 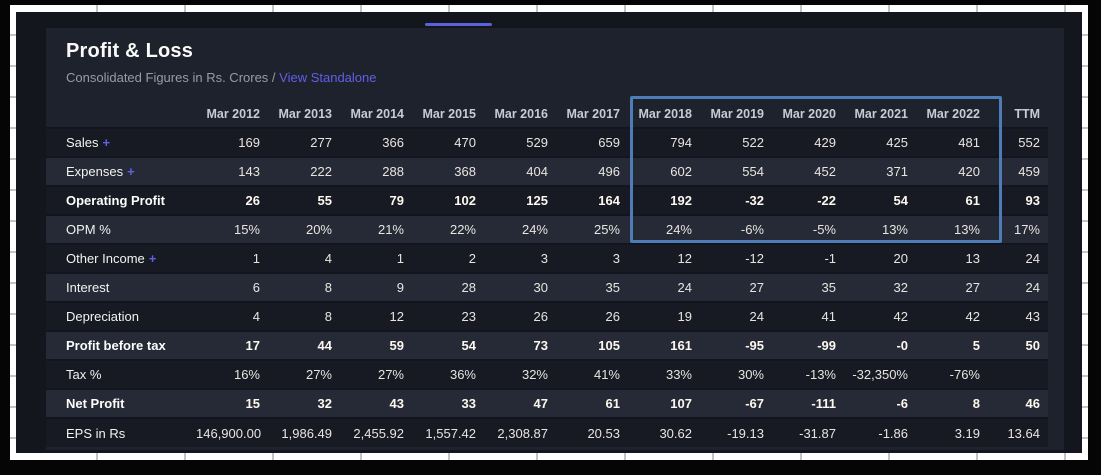 I want to click on table-cell: 420, so click(x=952, y=171).